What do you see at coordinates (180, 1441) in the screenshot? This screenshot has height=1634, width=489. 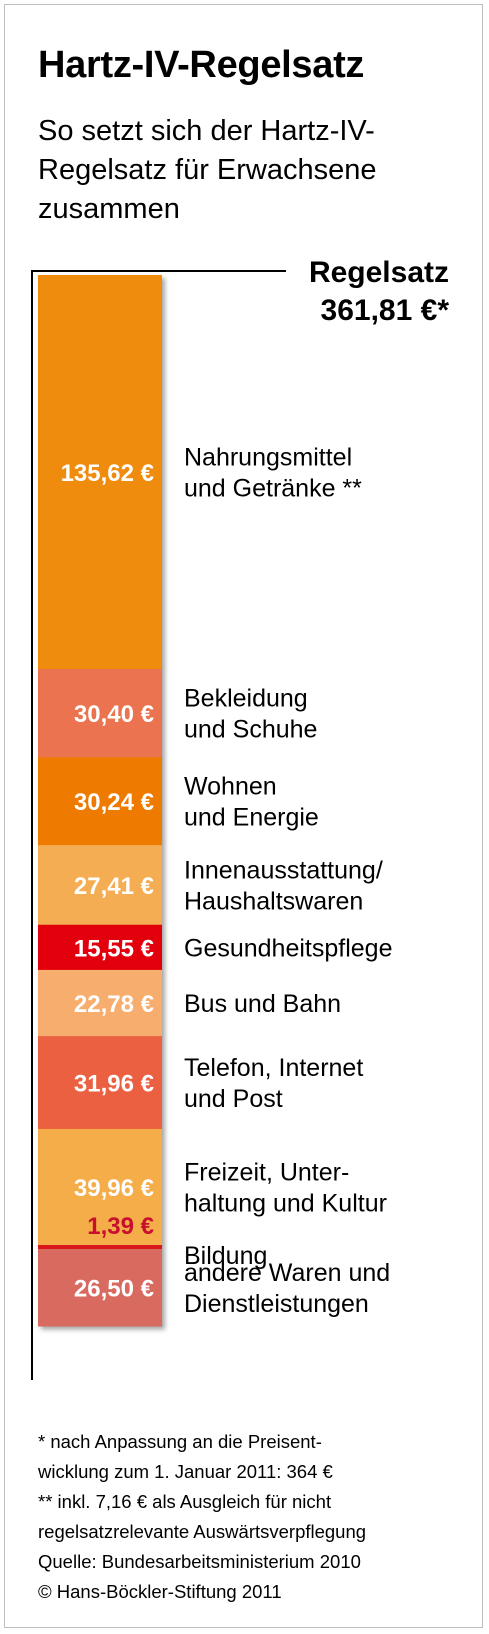 I see `footnote-line: * nach Anpassung an die Preisent-` at bounding box center [180, 1441].